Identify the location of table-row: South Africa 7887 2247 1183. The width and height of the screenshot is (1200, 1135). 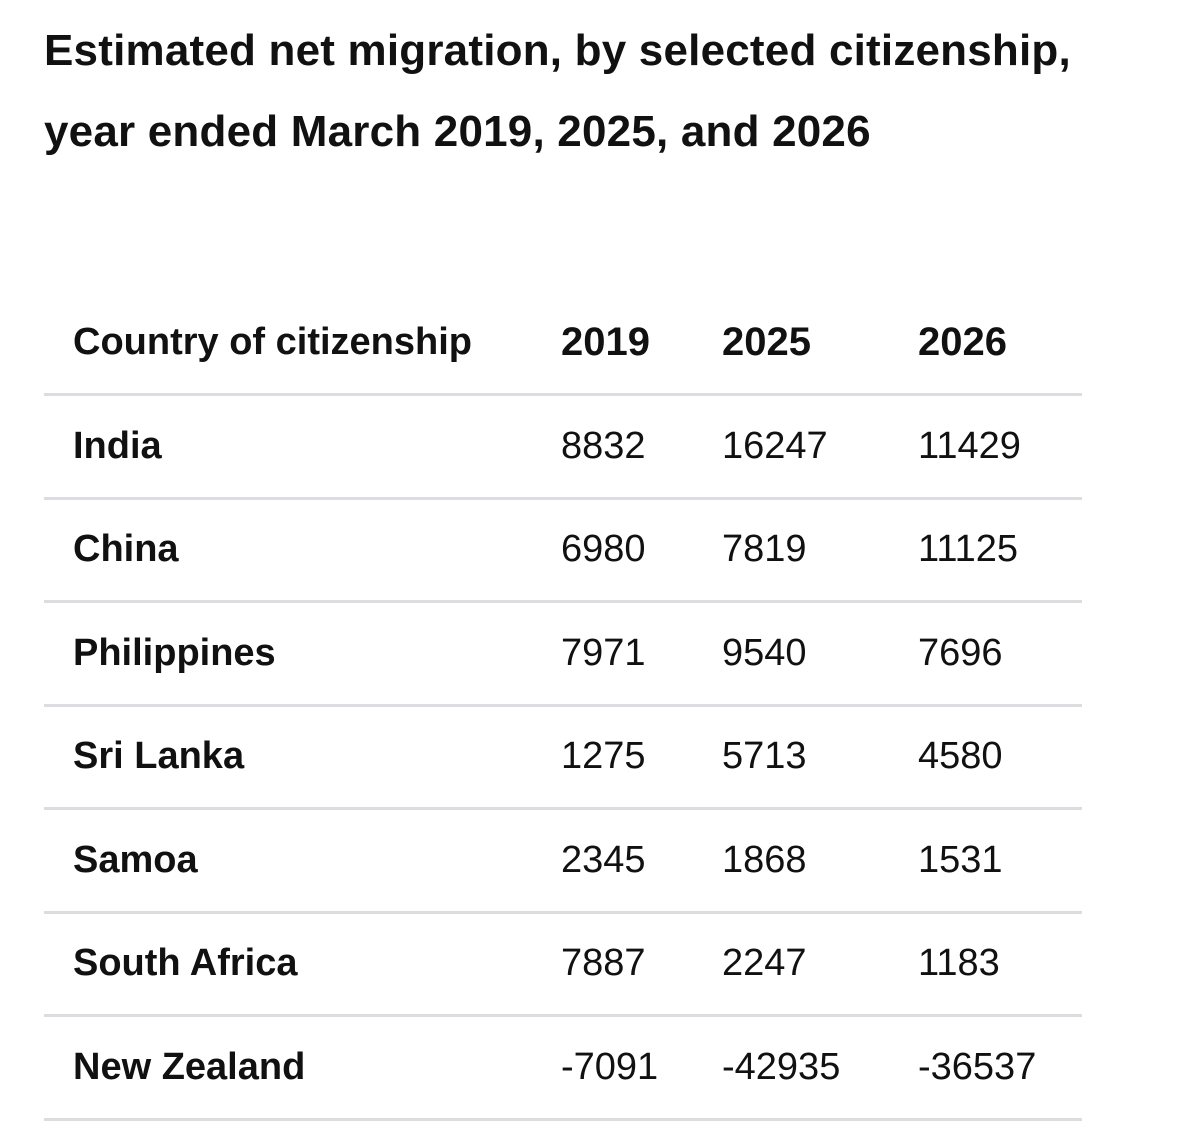
(563, 965).